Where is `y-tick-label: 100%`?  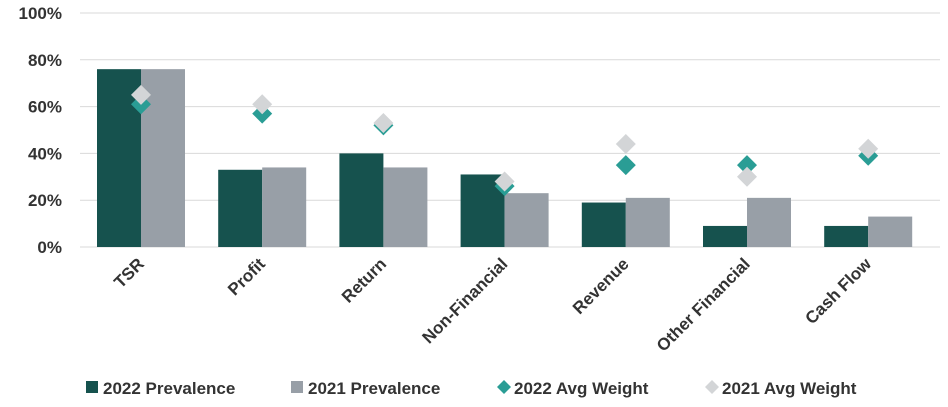
y-tick-label: 100% is located at coordinates (40, 13).